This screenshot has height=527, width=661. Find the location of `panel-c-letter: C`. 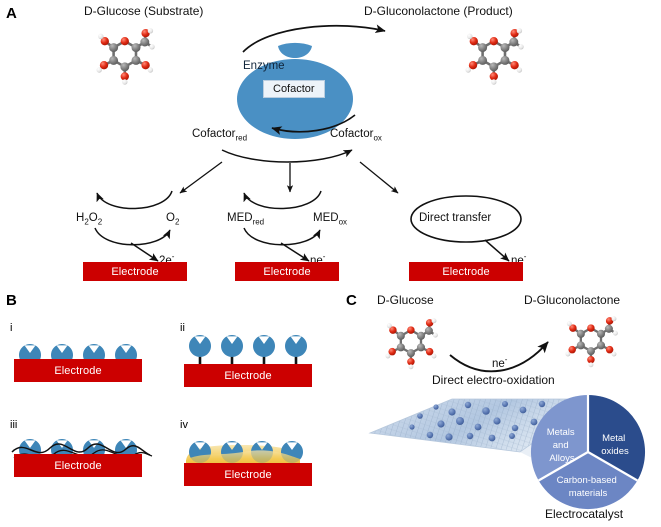

panel-c-letter: C is located at coordinates (351, 300).